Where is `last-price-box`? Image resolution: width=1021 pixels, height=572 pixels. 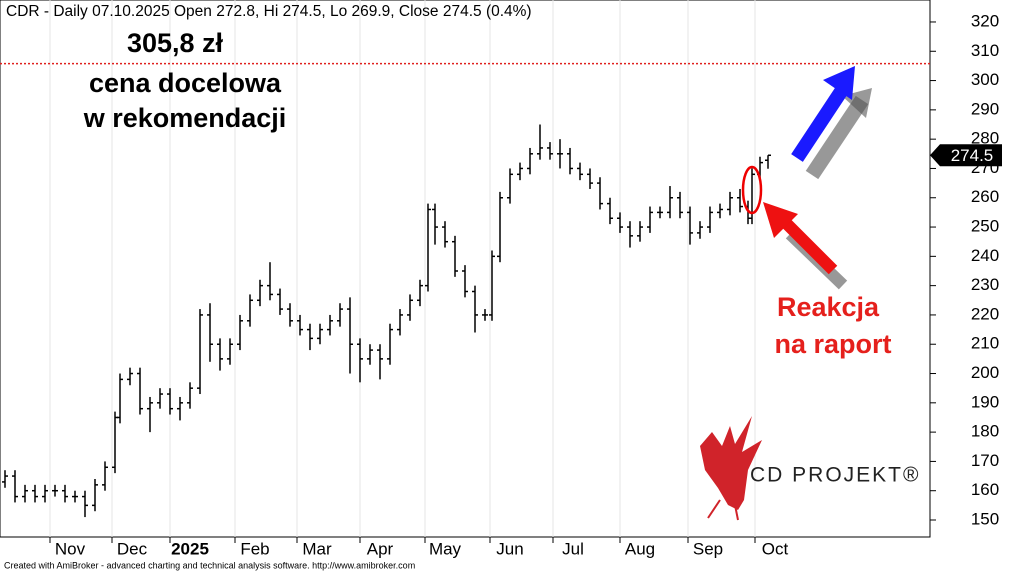
last-price-box is located at coordinates (966, 155).